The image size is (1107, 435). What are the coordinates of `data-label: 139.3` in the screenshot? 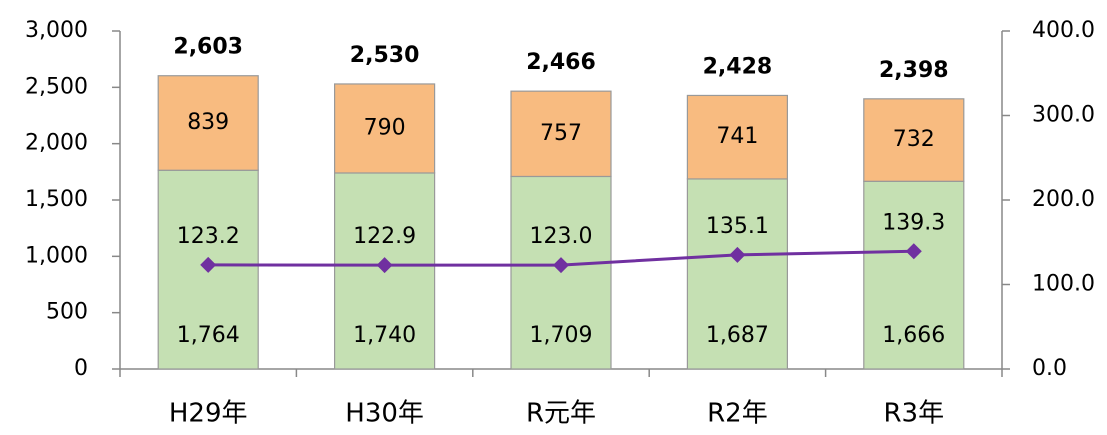 It's located at (913, 222).